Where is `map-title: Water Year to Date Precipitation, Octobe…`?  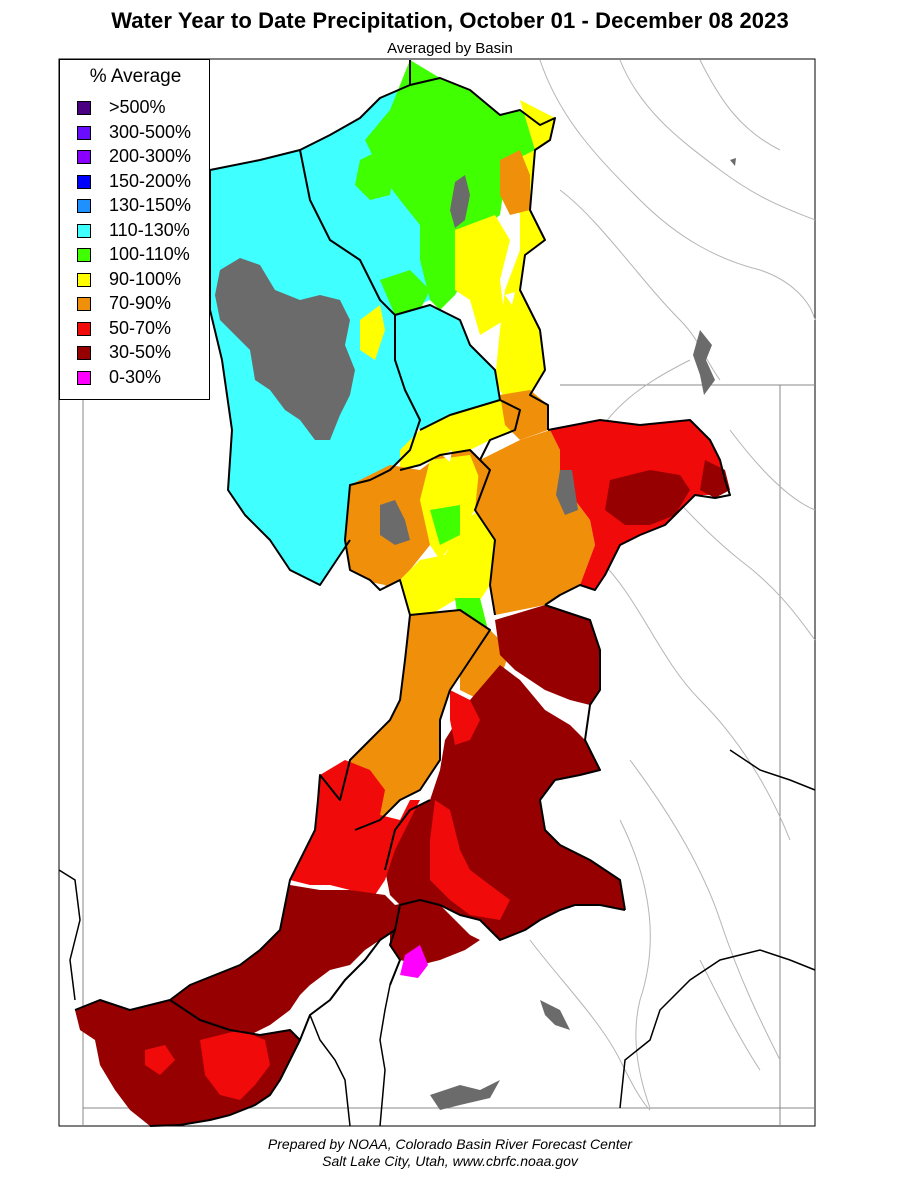 map-title: Water Year to Date Precipitation, Octobe… is located at coordinates (450, 20).